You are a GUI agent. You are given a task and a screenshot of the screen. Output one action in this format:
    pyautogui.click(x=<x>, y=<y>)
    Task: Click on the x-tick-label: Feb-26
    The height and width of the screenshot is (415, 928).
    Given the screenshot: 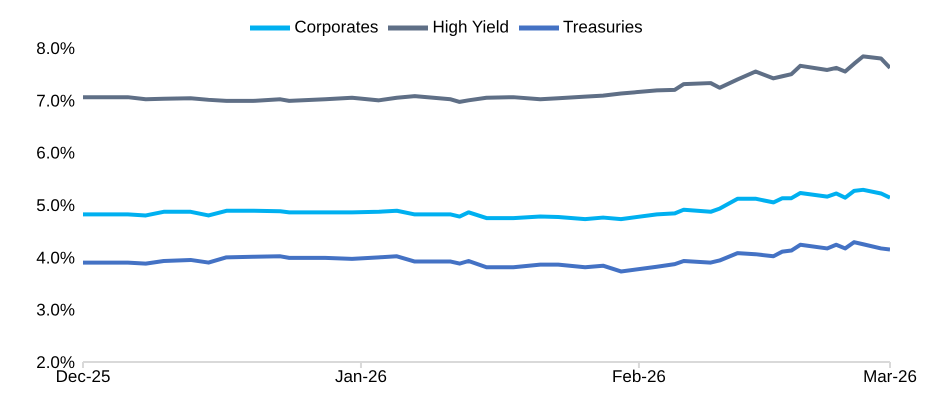 What is the action you would take?
    pyautogui.click(x=639, y=376)
    